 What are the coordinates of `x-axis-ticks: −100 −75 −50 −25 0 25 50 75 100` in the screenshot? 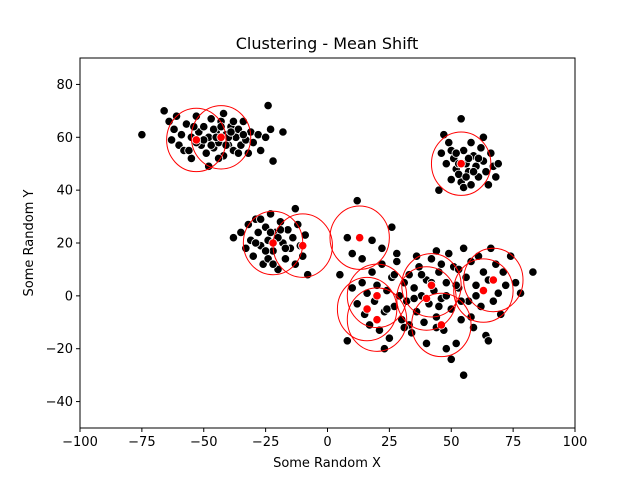 It's located at (324, 439).